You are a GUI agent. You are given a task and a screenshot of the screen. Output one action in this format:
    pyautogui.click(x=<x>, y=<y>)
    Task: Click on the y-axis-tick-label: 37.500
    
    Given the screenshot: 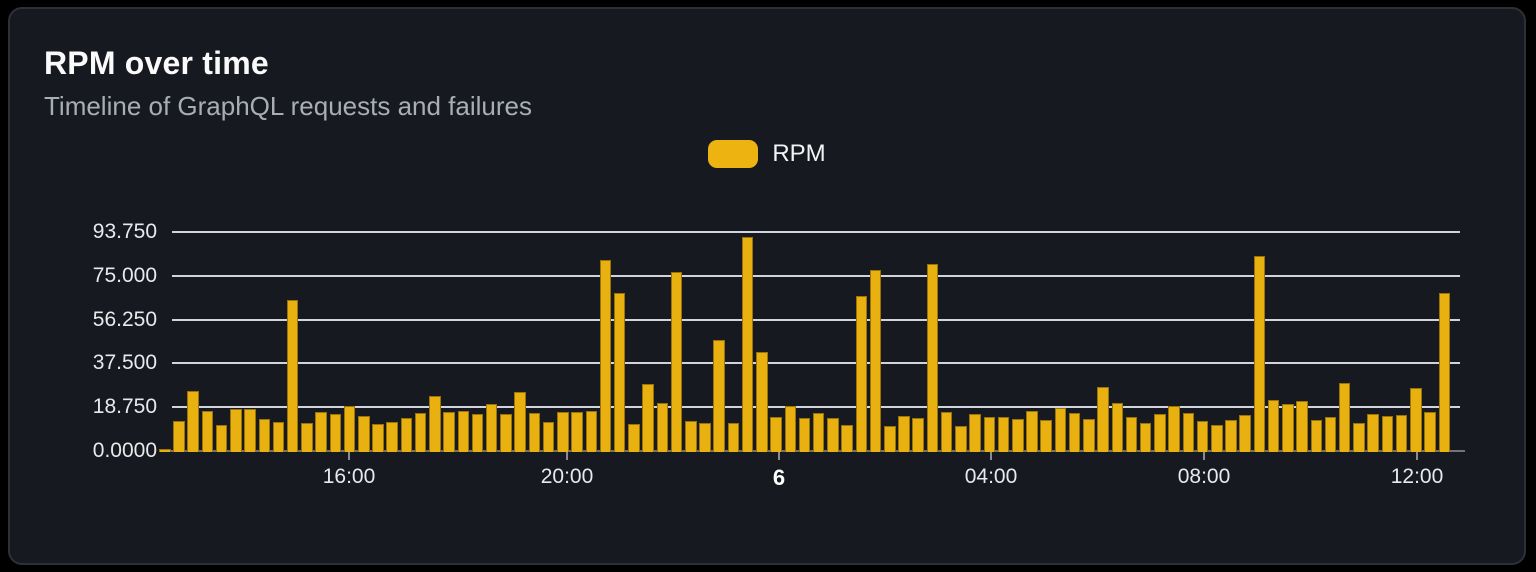 What is the action you would take?
    pyautogui.click(x=124, y=363)
    